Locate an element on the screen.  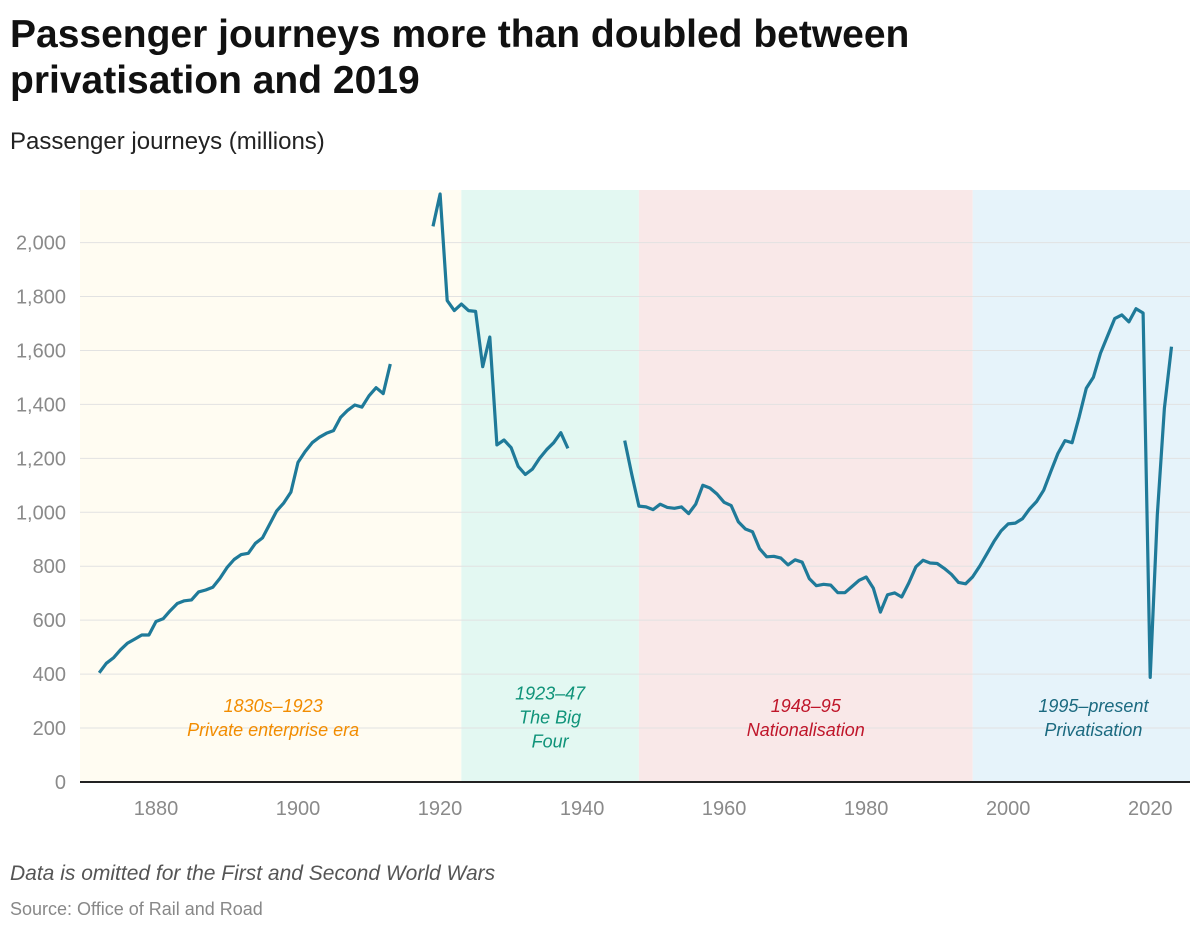
period-label-line: Private enterprise era is located at coordinates (273, 730).